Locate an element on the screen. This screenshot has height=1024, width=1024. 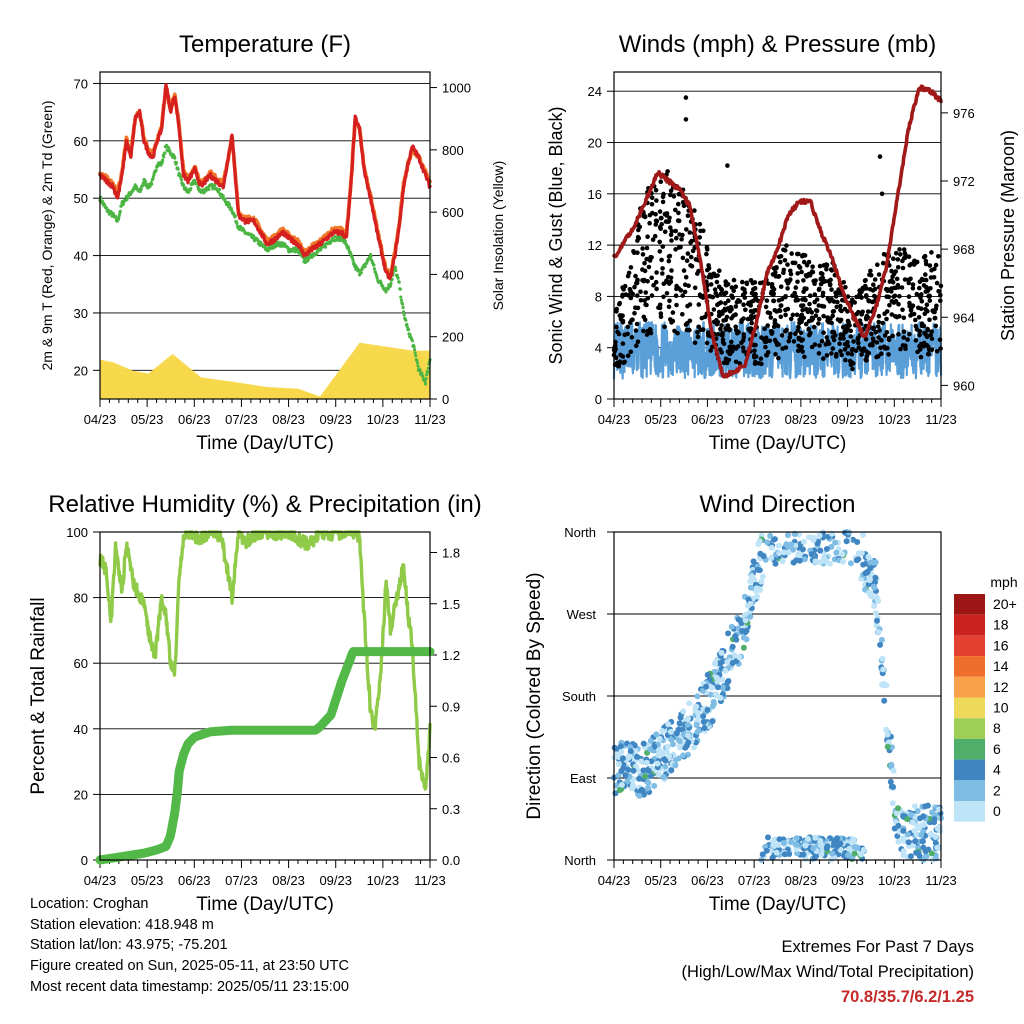
y-tick-label: 20 is located at coordinates (81, 794).